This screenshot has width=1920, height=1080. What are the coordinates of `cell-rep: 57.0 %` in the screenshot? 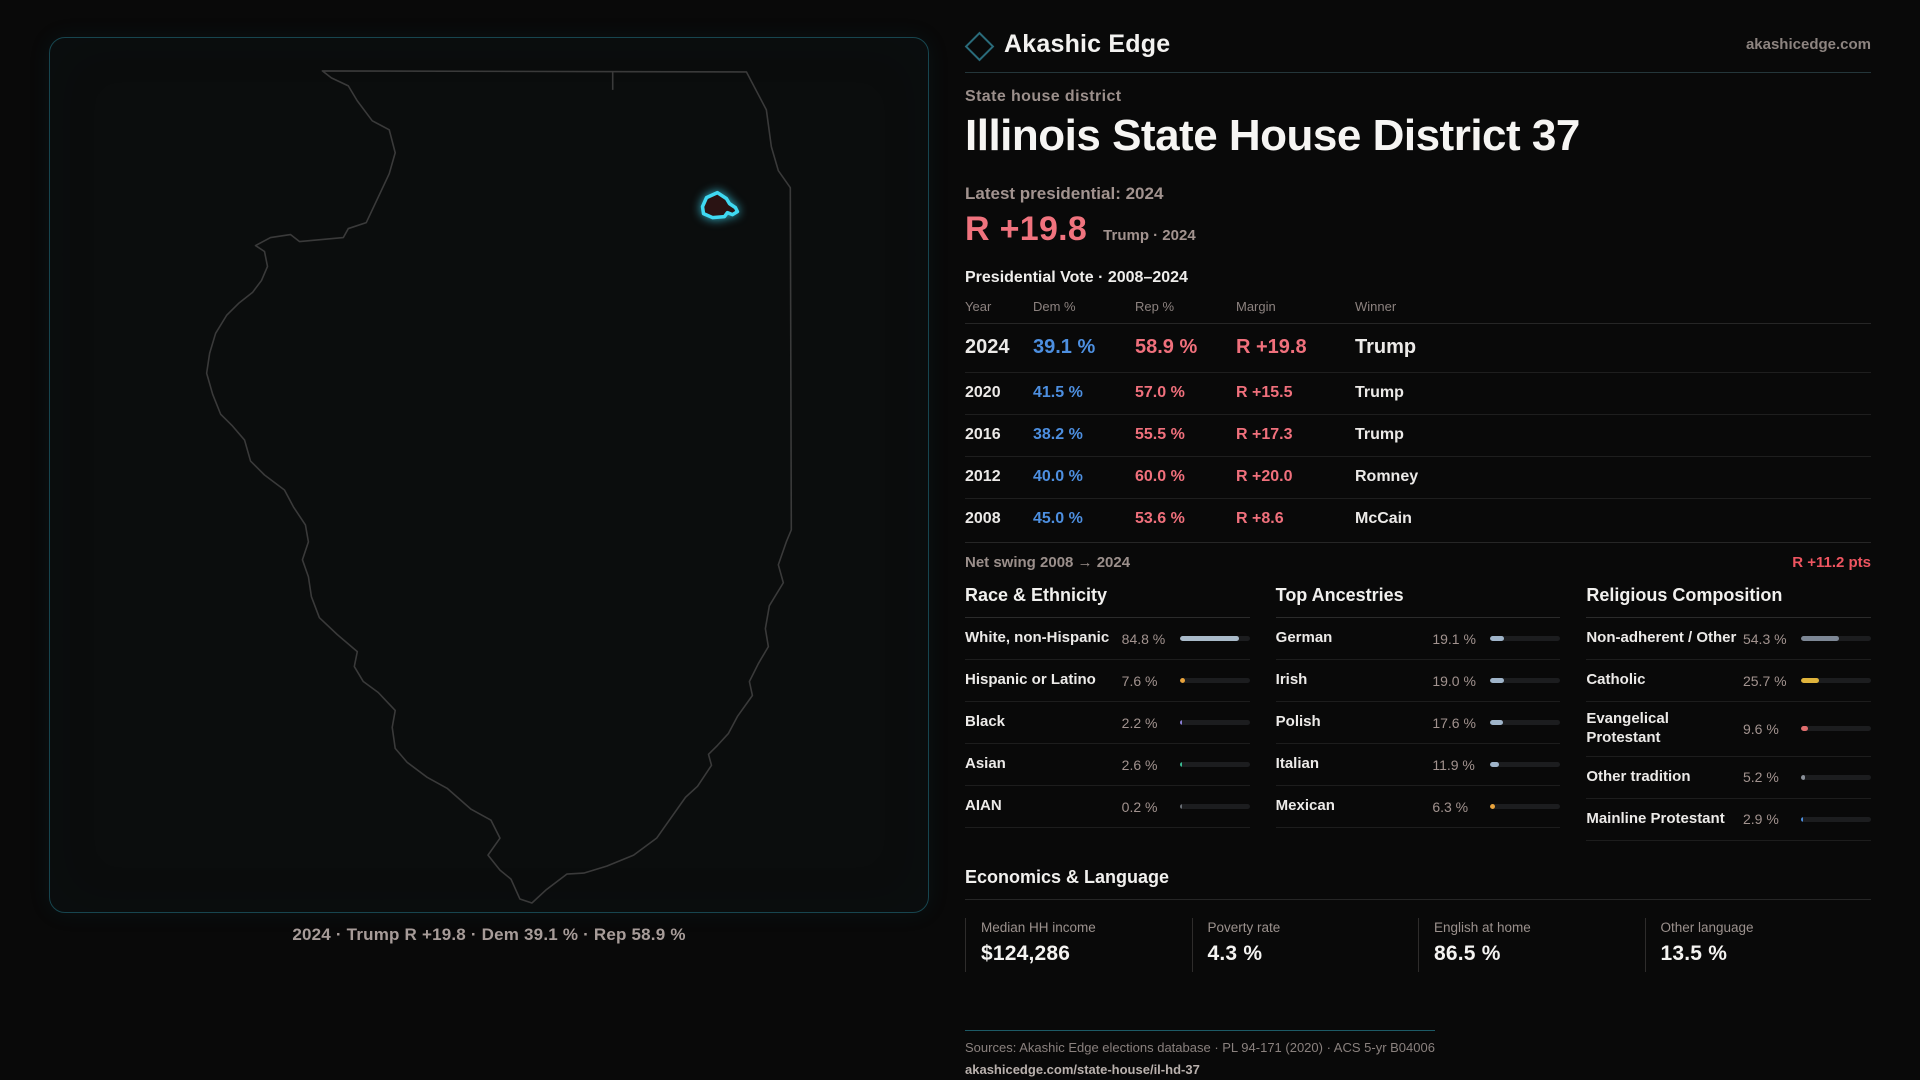 It's located at (1160, 392).